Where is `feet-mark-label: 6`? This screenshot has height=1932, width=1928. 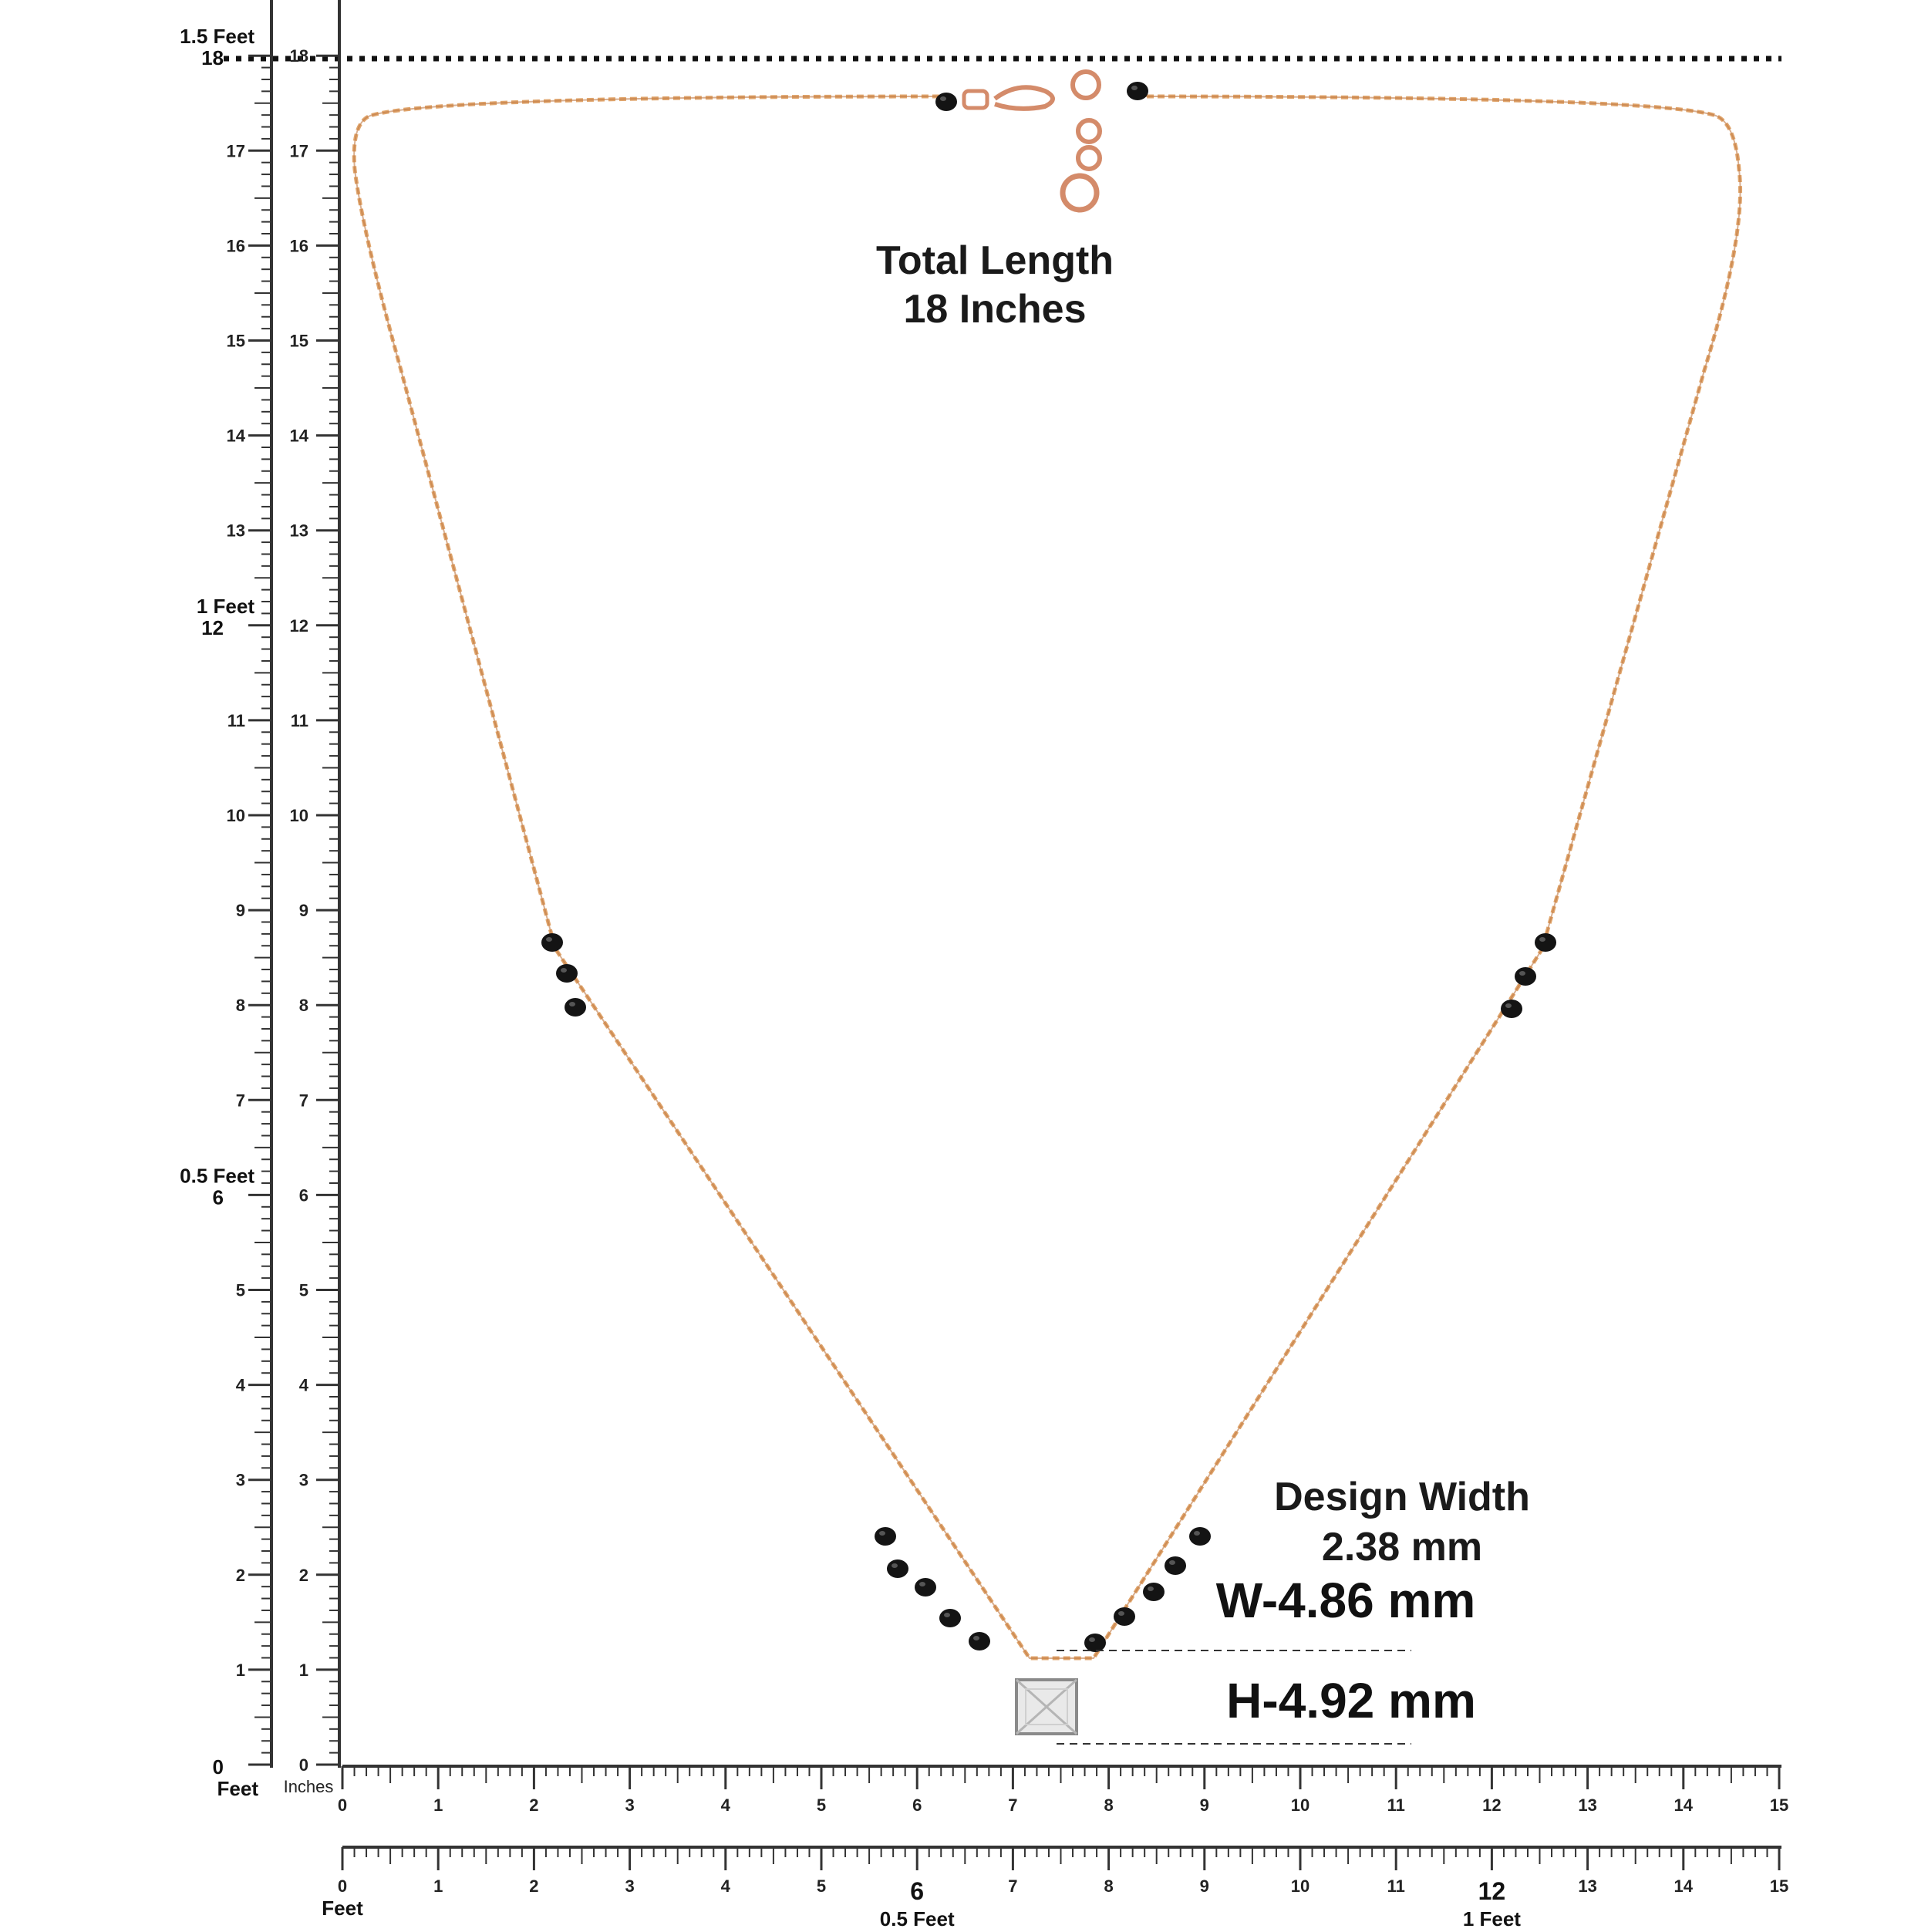 feet-mark-label: 6 is located at coordinates (218, 1197).